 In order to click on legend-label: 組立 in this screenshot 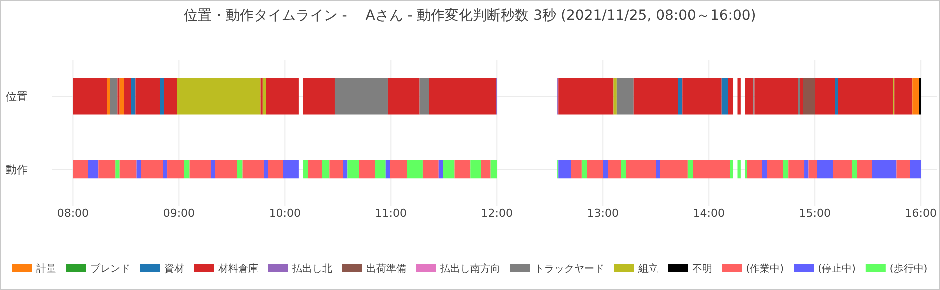, I will do `click(647, 269)`.